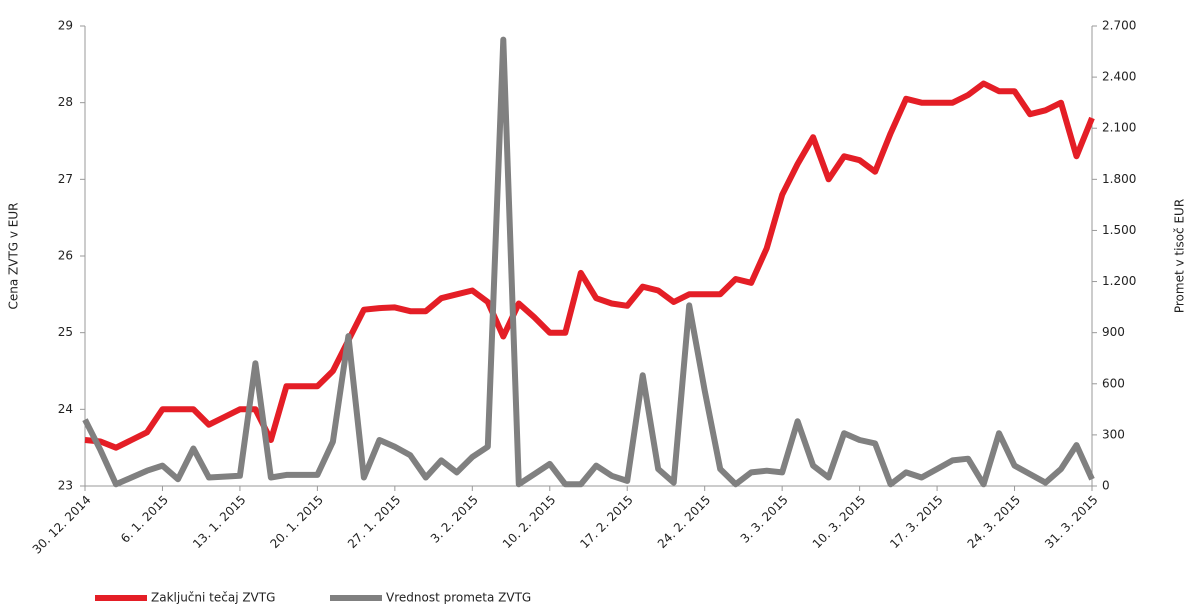 The width and height of the screenshot is (1192, 610). What do you see at coordinates (606, 522) in the screenshot?
I see `x-tick-label: 17. 2. 2015` at bounding box center [606, 522].